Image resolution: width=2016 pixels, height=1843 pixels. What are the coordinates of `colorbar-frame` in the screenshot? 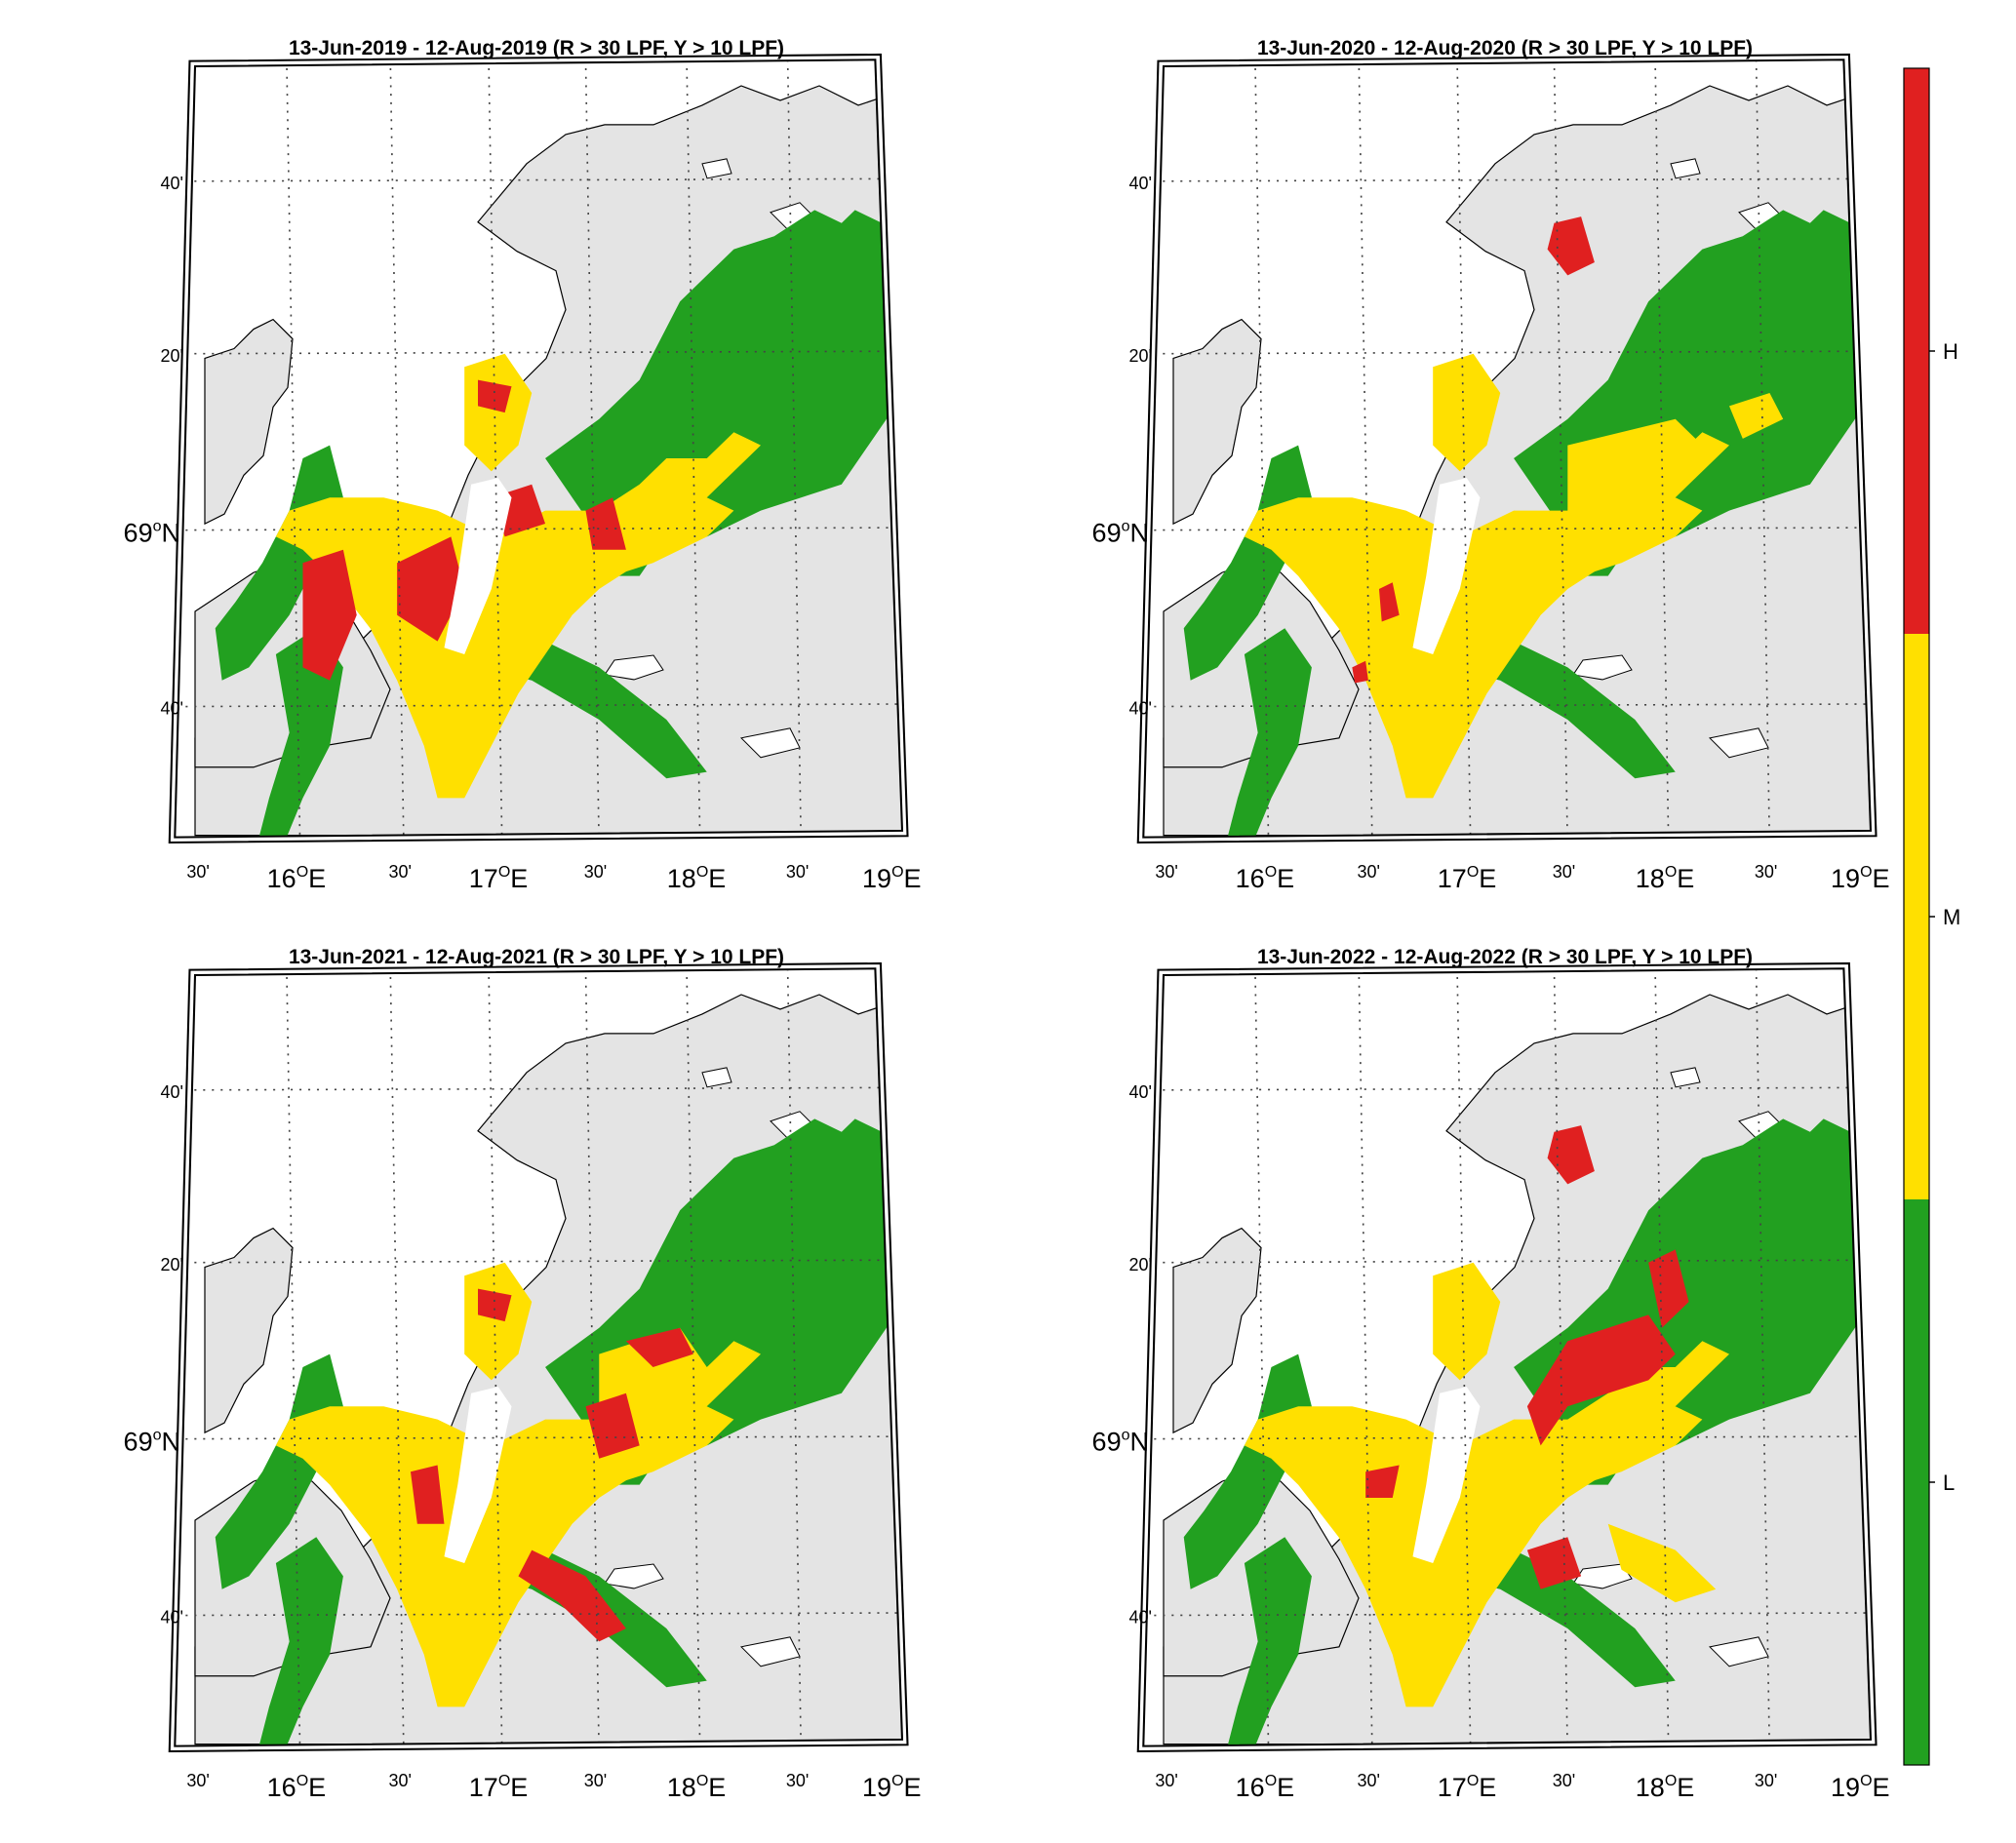 It's located at (1916, 916).